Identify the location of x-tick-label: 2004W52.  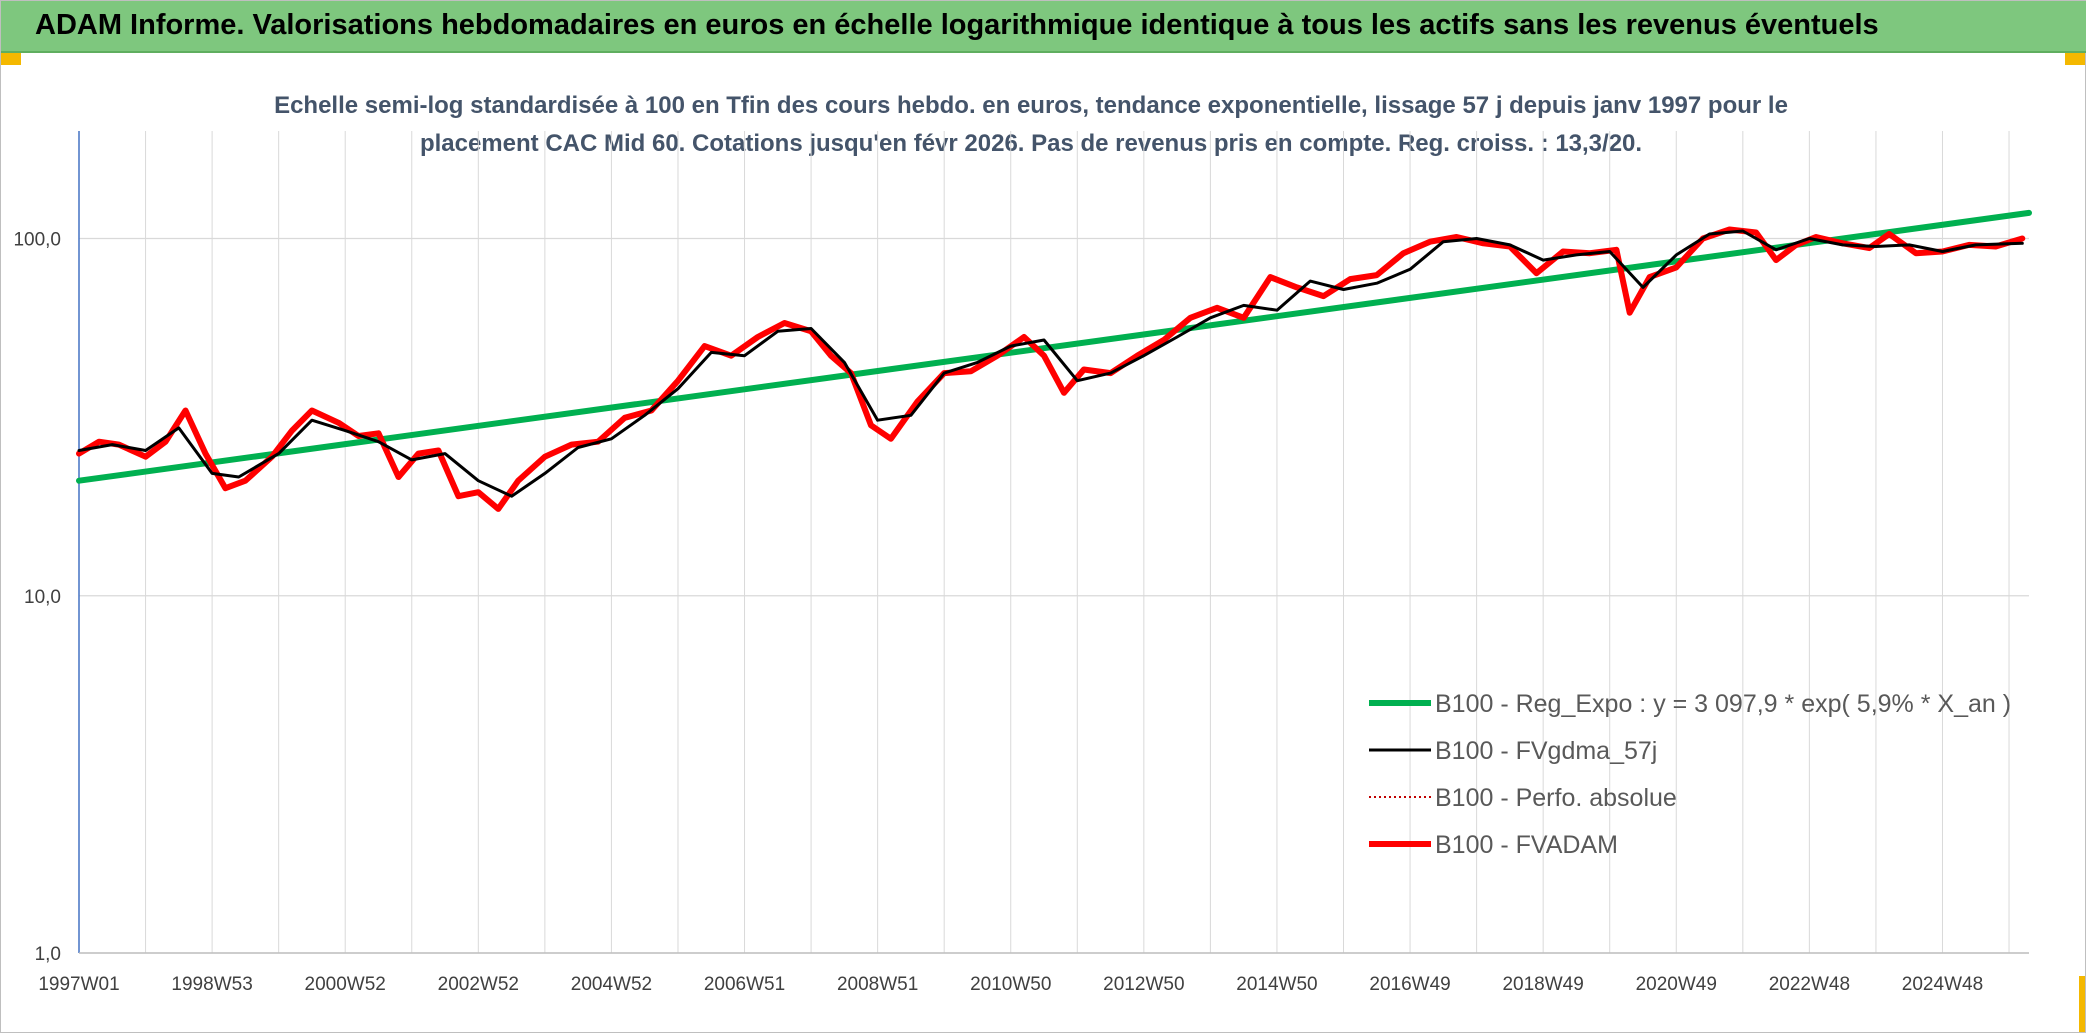
(611, 984).